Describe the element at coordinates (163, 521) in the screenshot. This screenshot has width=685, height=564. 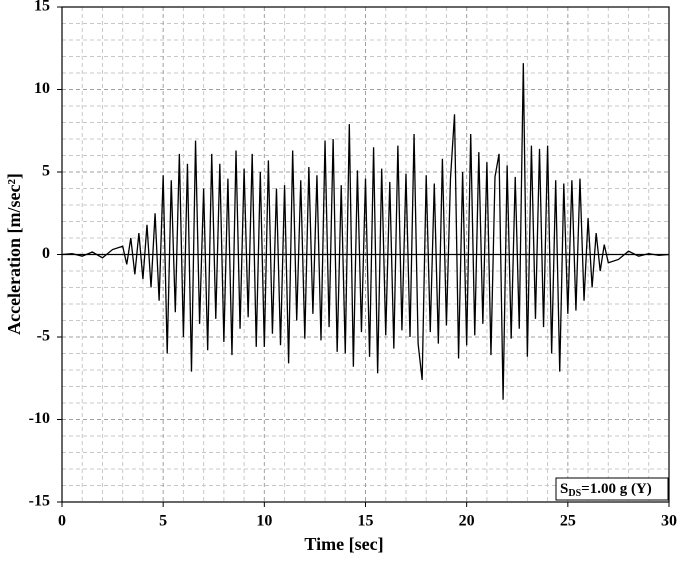
I see `x-tick-label: 5` at that location.